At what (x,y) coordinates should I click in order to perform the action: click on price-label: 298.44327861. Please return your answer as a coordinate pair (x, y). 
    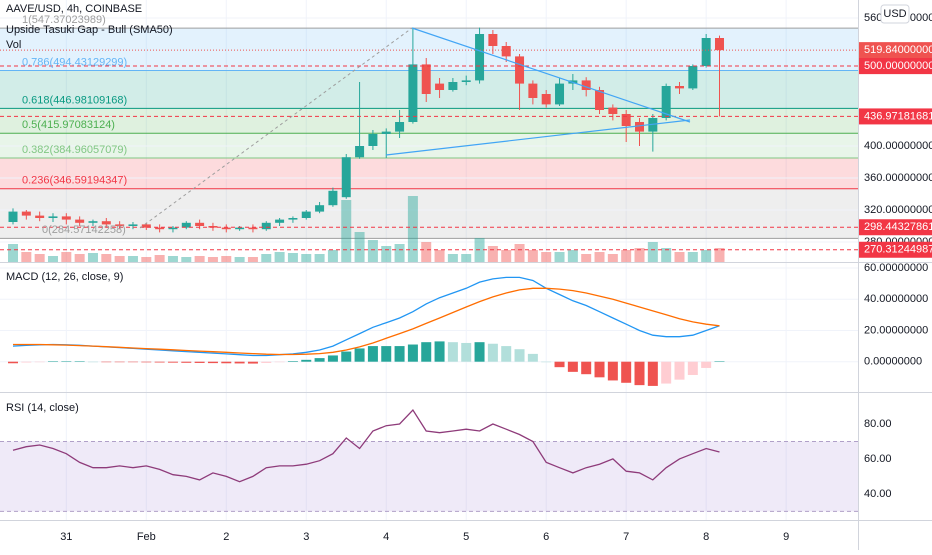
    Looking at the image, I should click on (898, 227).